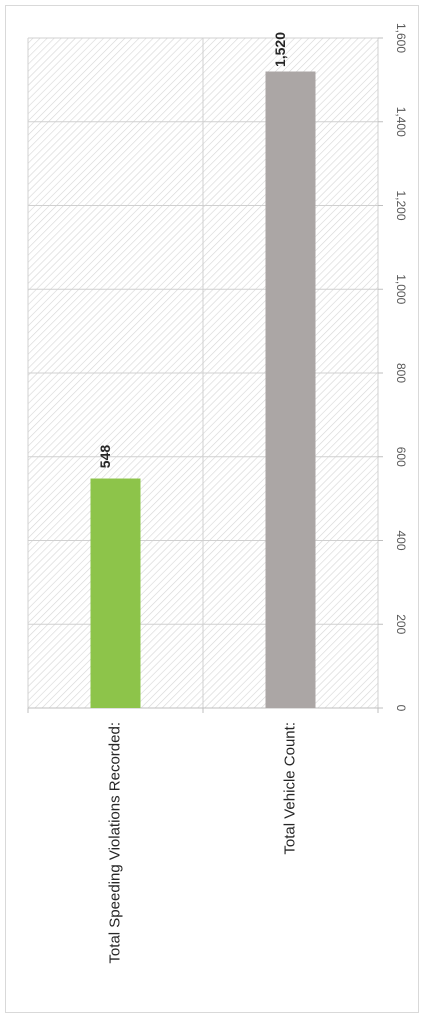 This screenshot has width=425, height=1019. What do you see at coordinates (401, 122) in the screenshot?
I see `tick-label-1400: 1,400` at bounding box center [401, 122].